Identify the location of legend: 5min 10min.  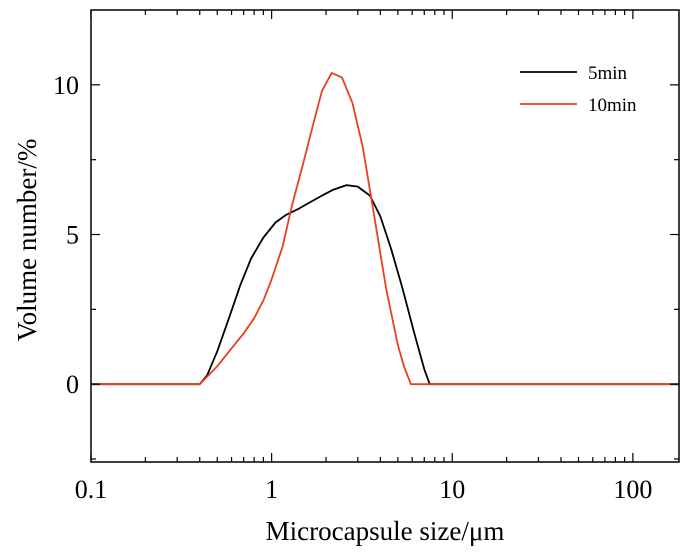
(578, 89).